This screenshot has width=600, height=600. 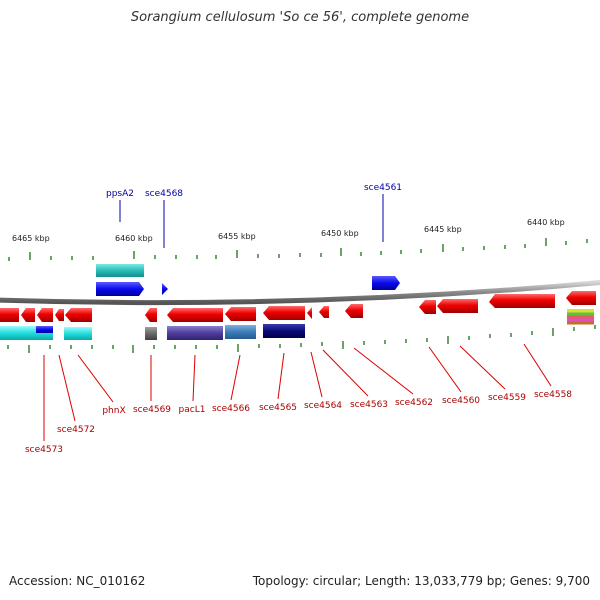 What do you see at coordinates (192, 410) in the screenshot?
I see `gene-label-bottom: pacL1` at bounding box center [192, 410].